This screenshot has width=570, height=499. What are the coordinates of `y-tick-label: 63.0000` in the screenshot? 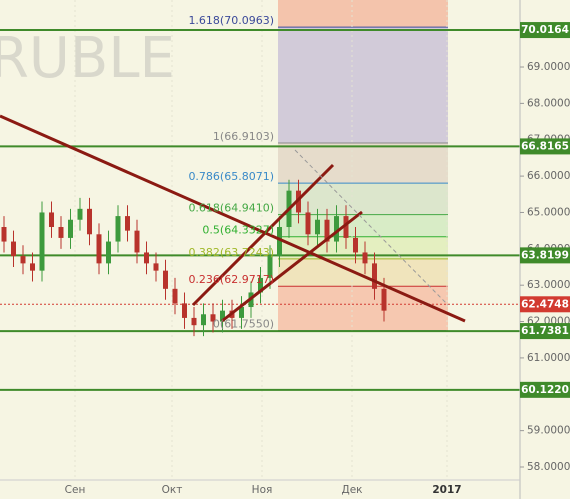 It's located at (548, 285).